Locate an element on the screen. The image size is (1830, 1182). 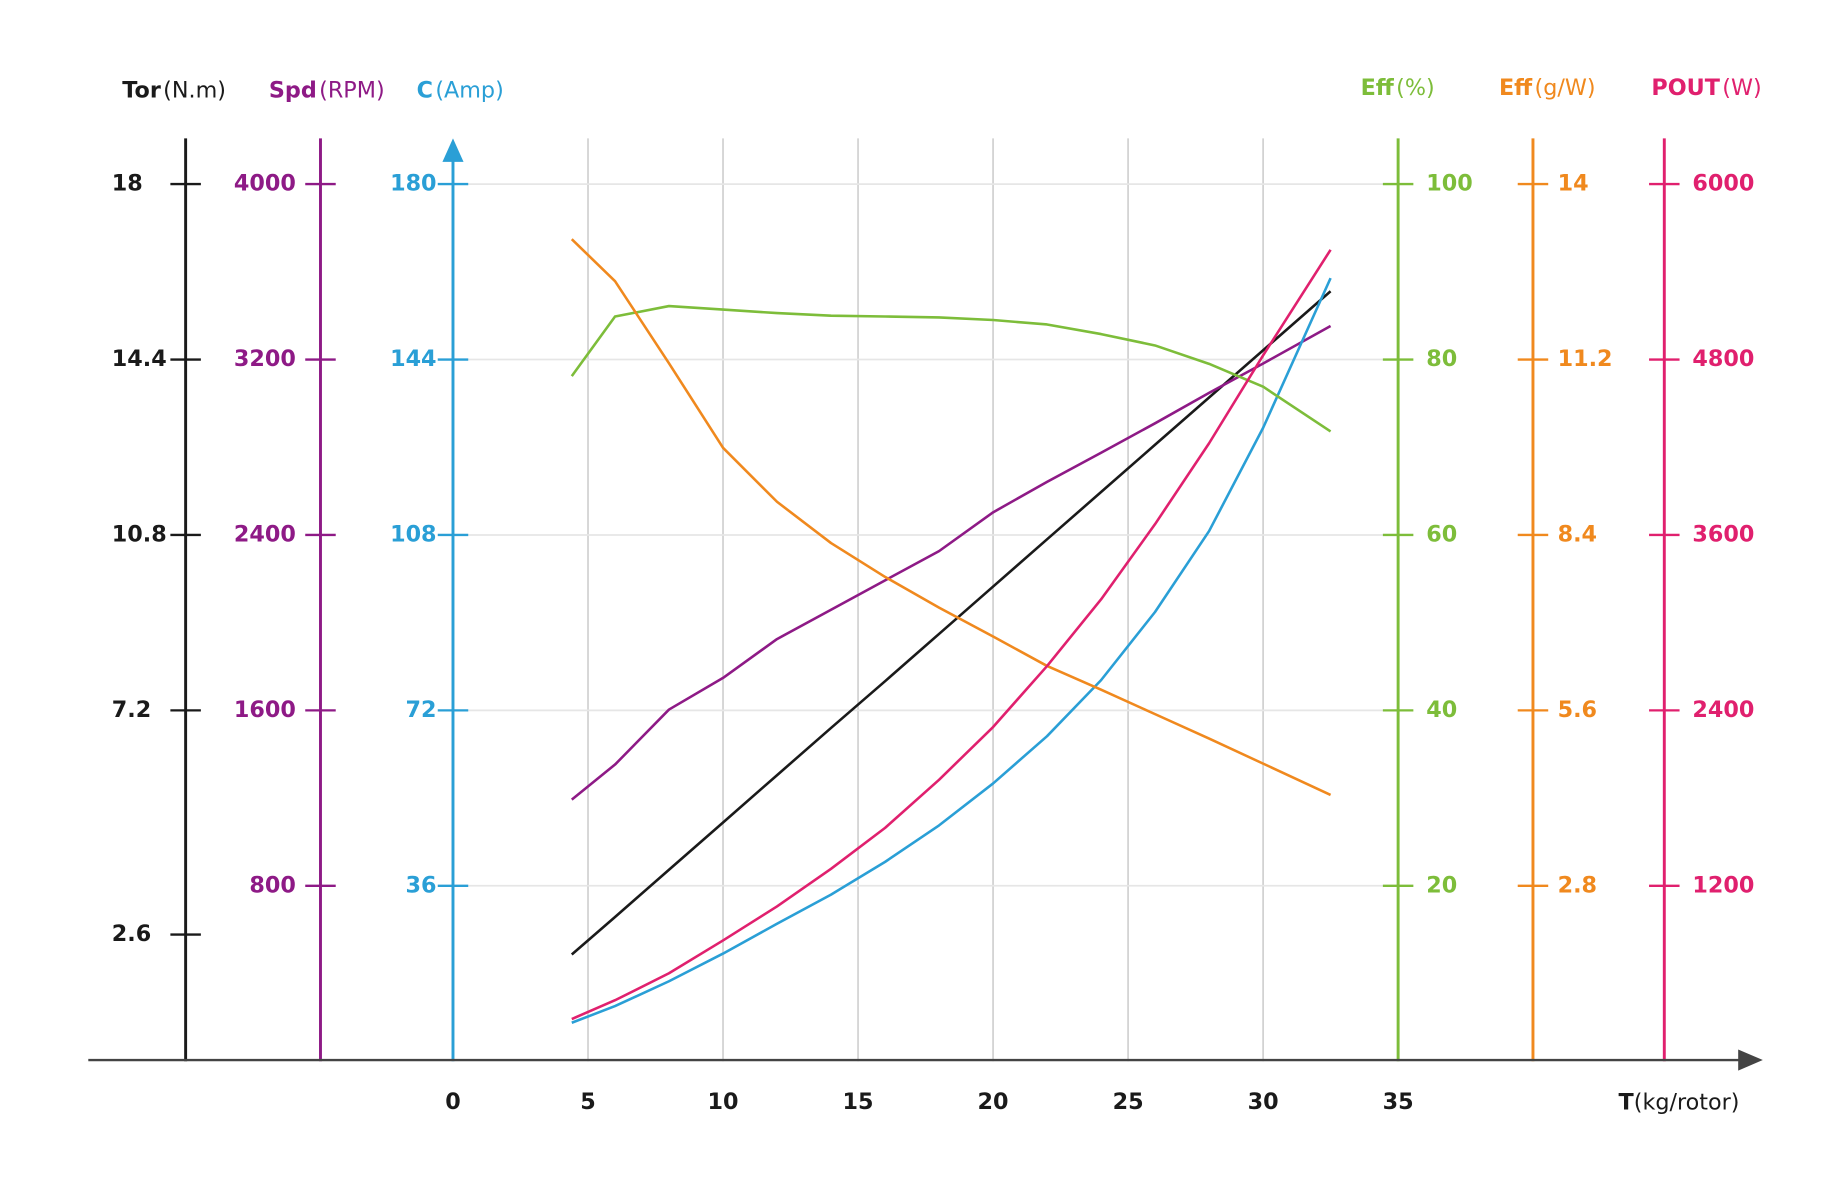
y-tick-label: 36 is located at coordinates (421, 885).